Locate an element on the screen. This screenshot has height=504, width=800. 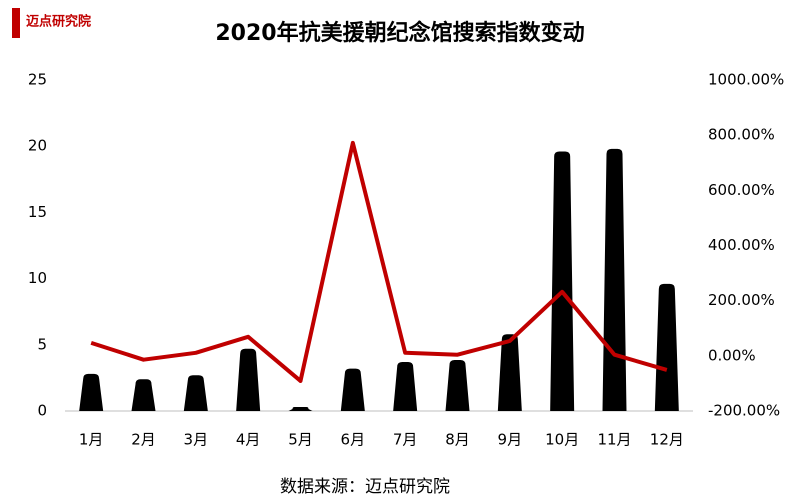
x-tick-label: 11月 is located at coordinates (614, 440).